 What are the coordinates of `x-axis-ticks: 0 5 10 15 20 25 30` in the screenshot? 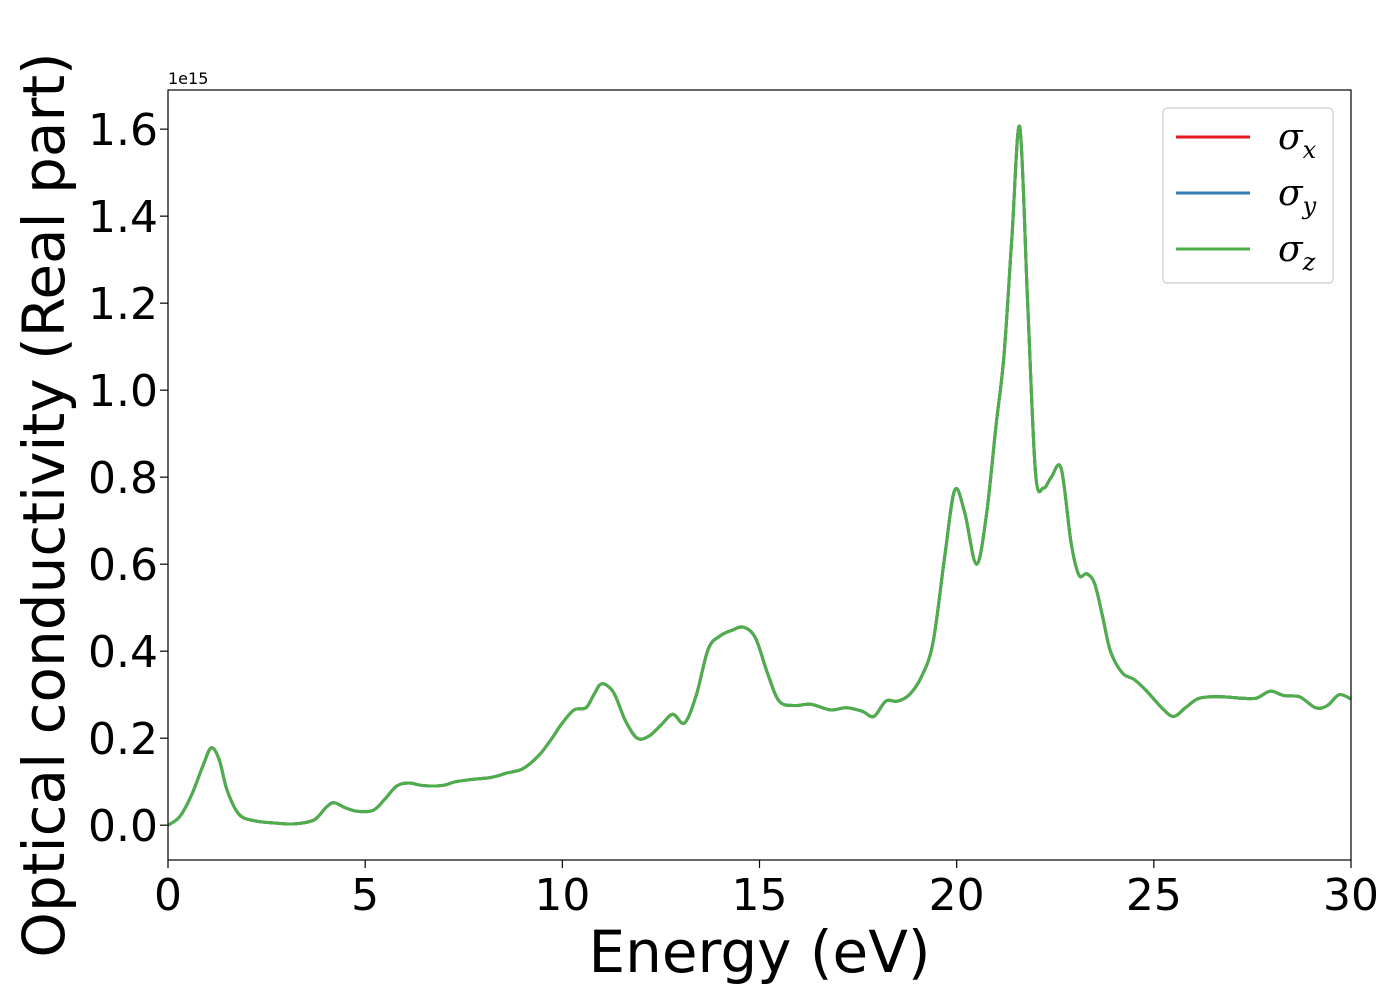 It's located at (766, 890).